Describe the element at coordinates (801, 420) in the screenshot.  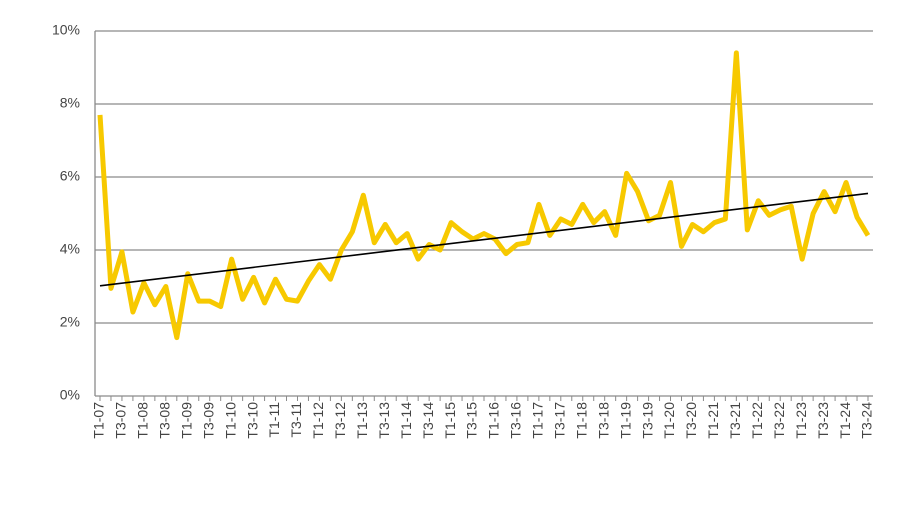
I see `x-tick-label: T1-23` at that location.